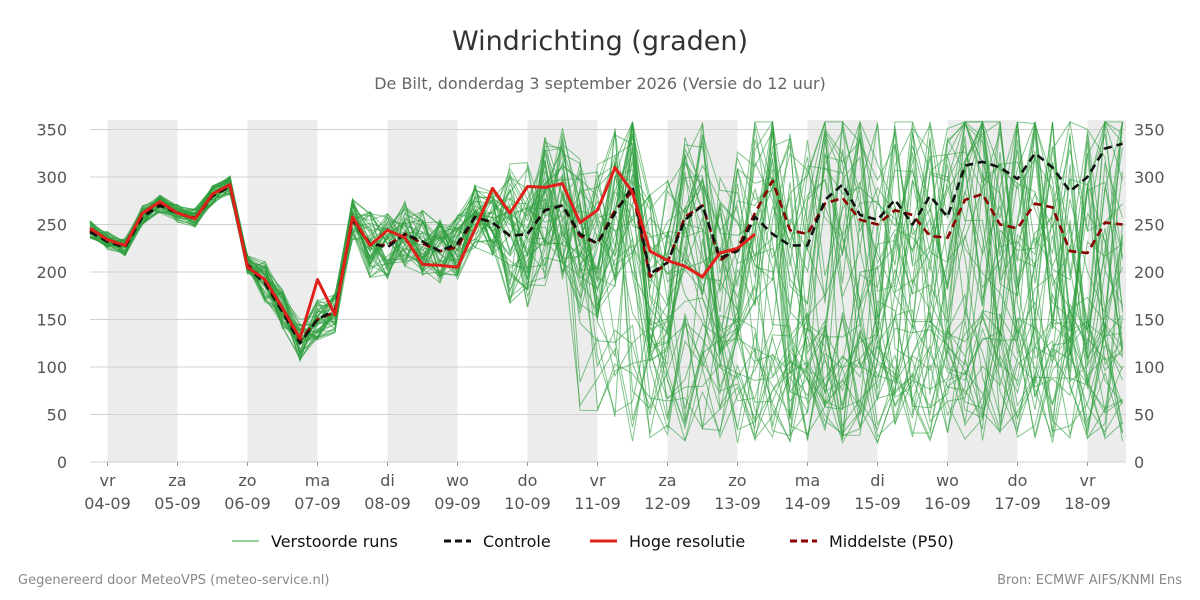  What do you see at coordinates (1149, 297) in the screenshot?
I see `y-axis-right: 0 50 100 150 200 250 300 350` at bounding box center [1149, 297].